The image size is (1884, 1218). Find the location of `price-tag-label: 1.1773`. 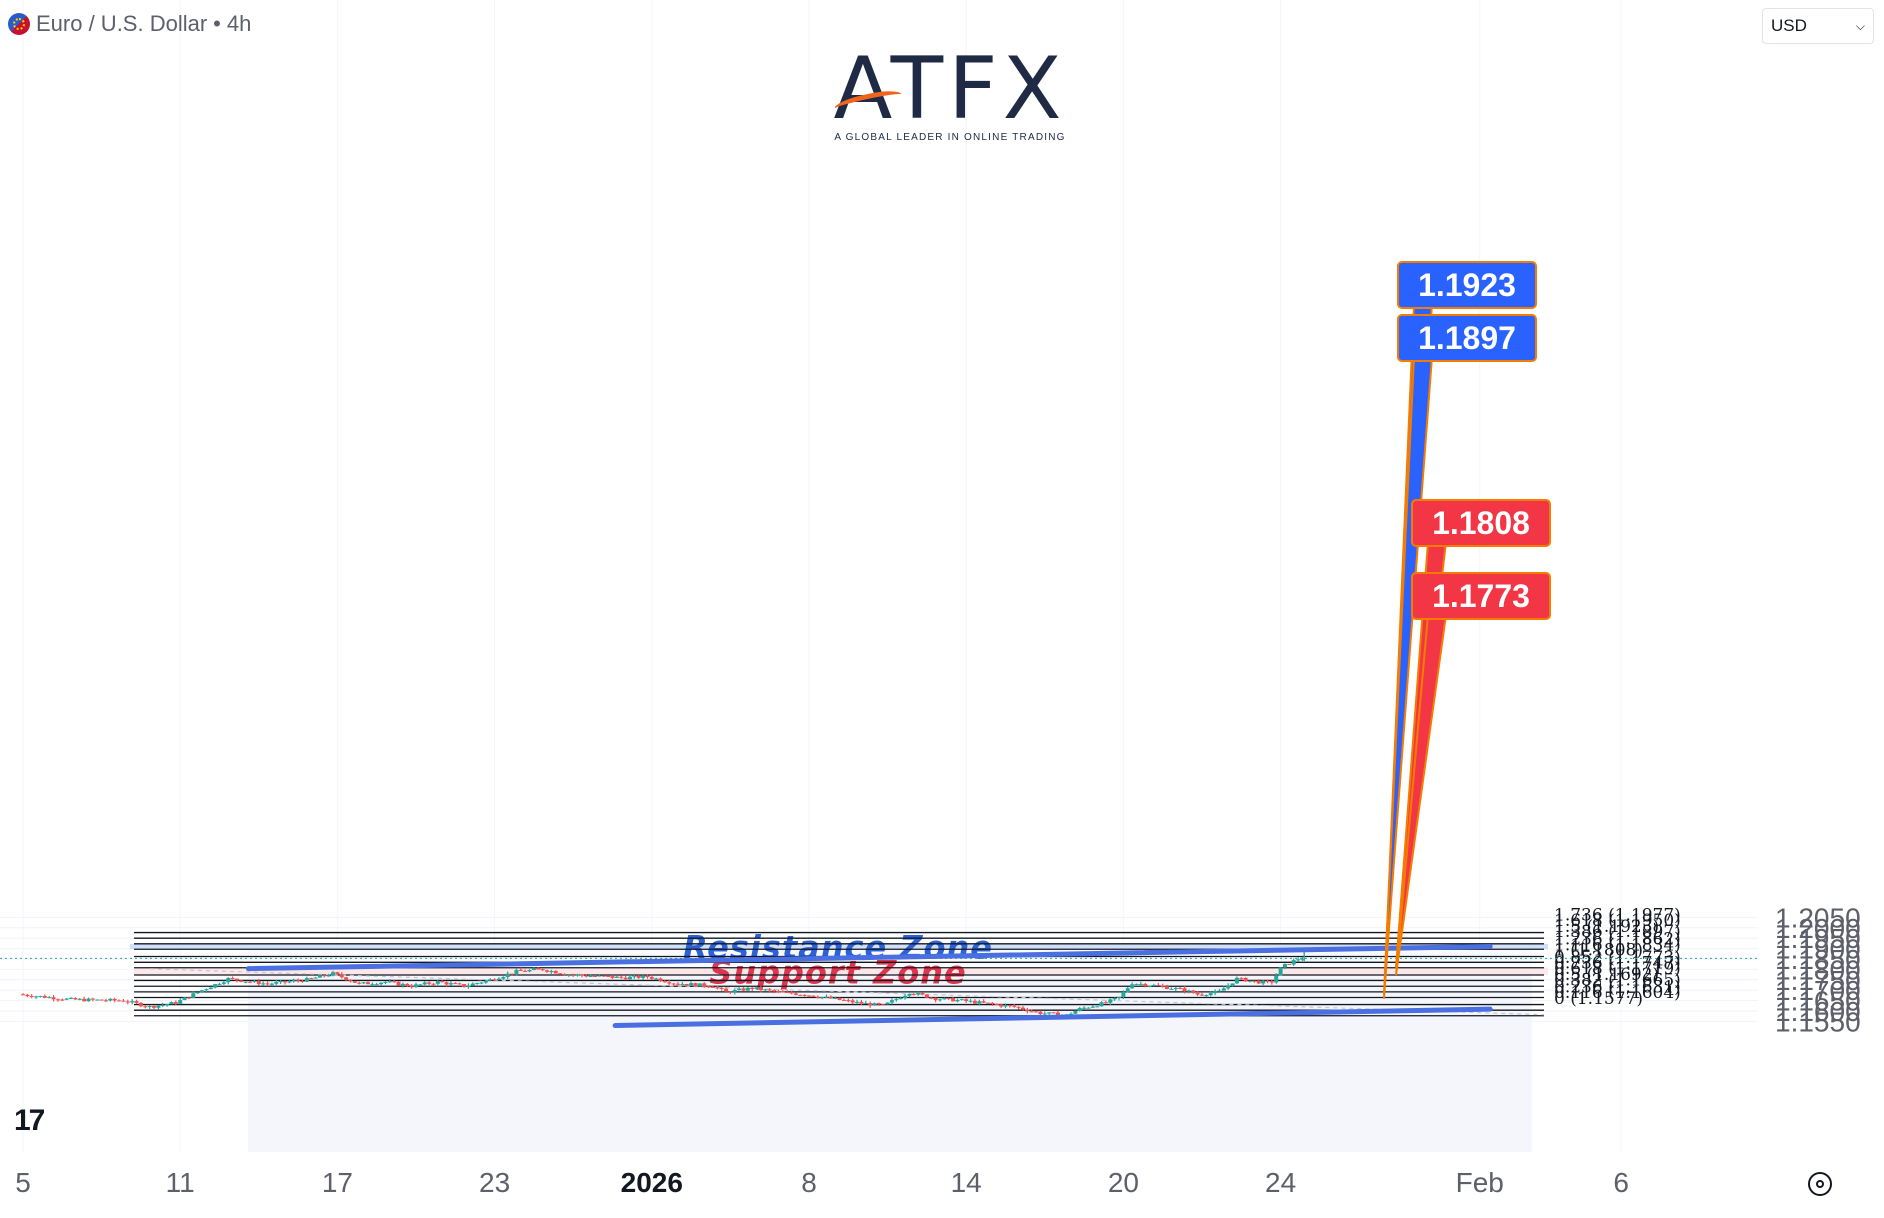

price-tag-label: 1.1773 is located at coordinates (1481, 596).